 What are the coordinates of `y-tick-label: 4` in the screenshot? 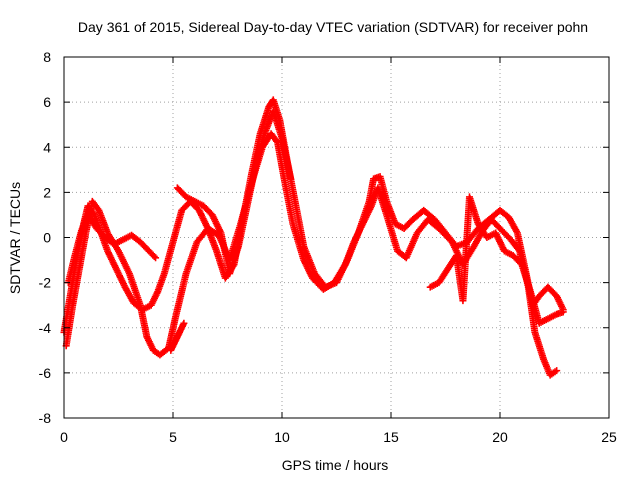 It's located at (47, 147).